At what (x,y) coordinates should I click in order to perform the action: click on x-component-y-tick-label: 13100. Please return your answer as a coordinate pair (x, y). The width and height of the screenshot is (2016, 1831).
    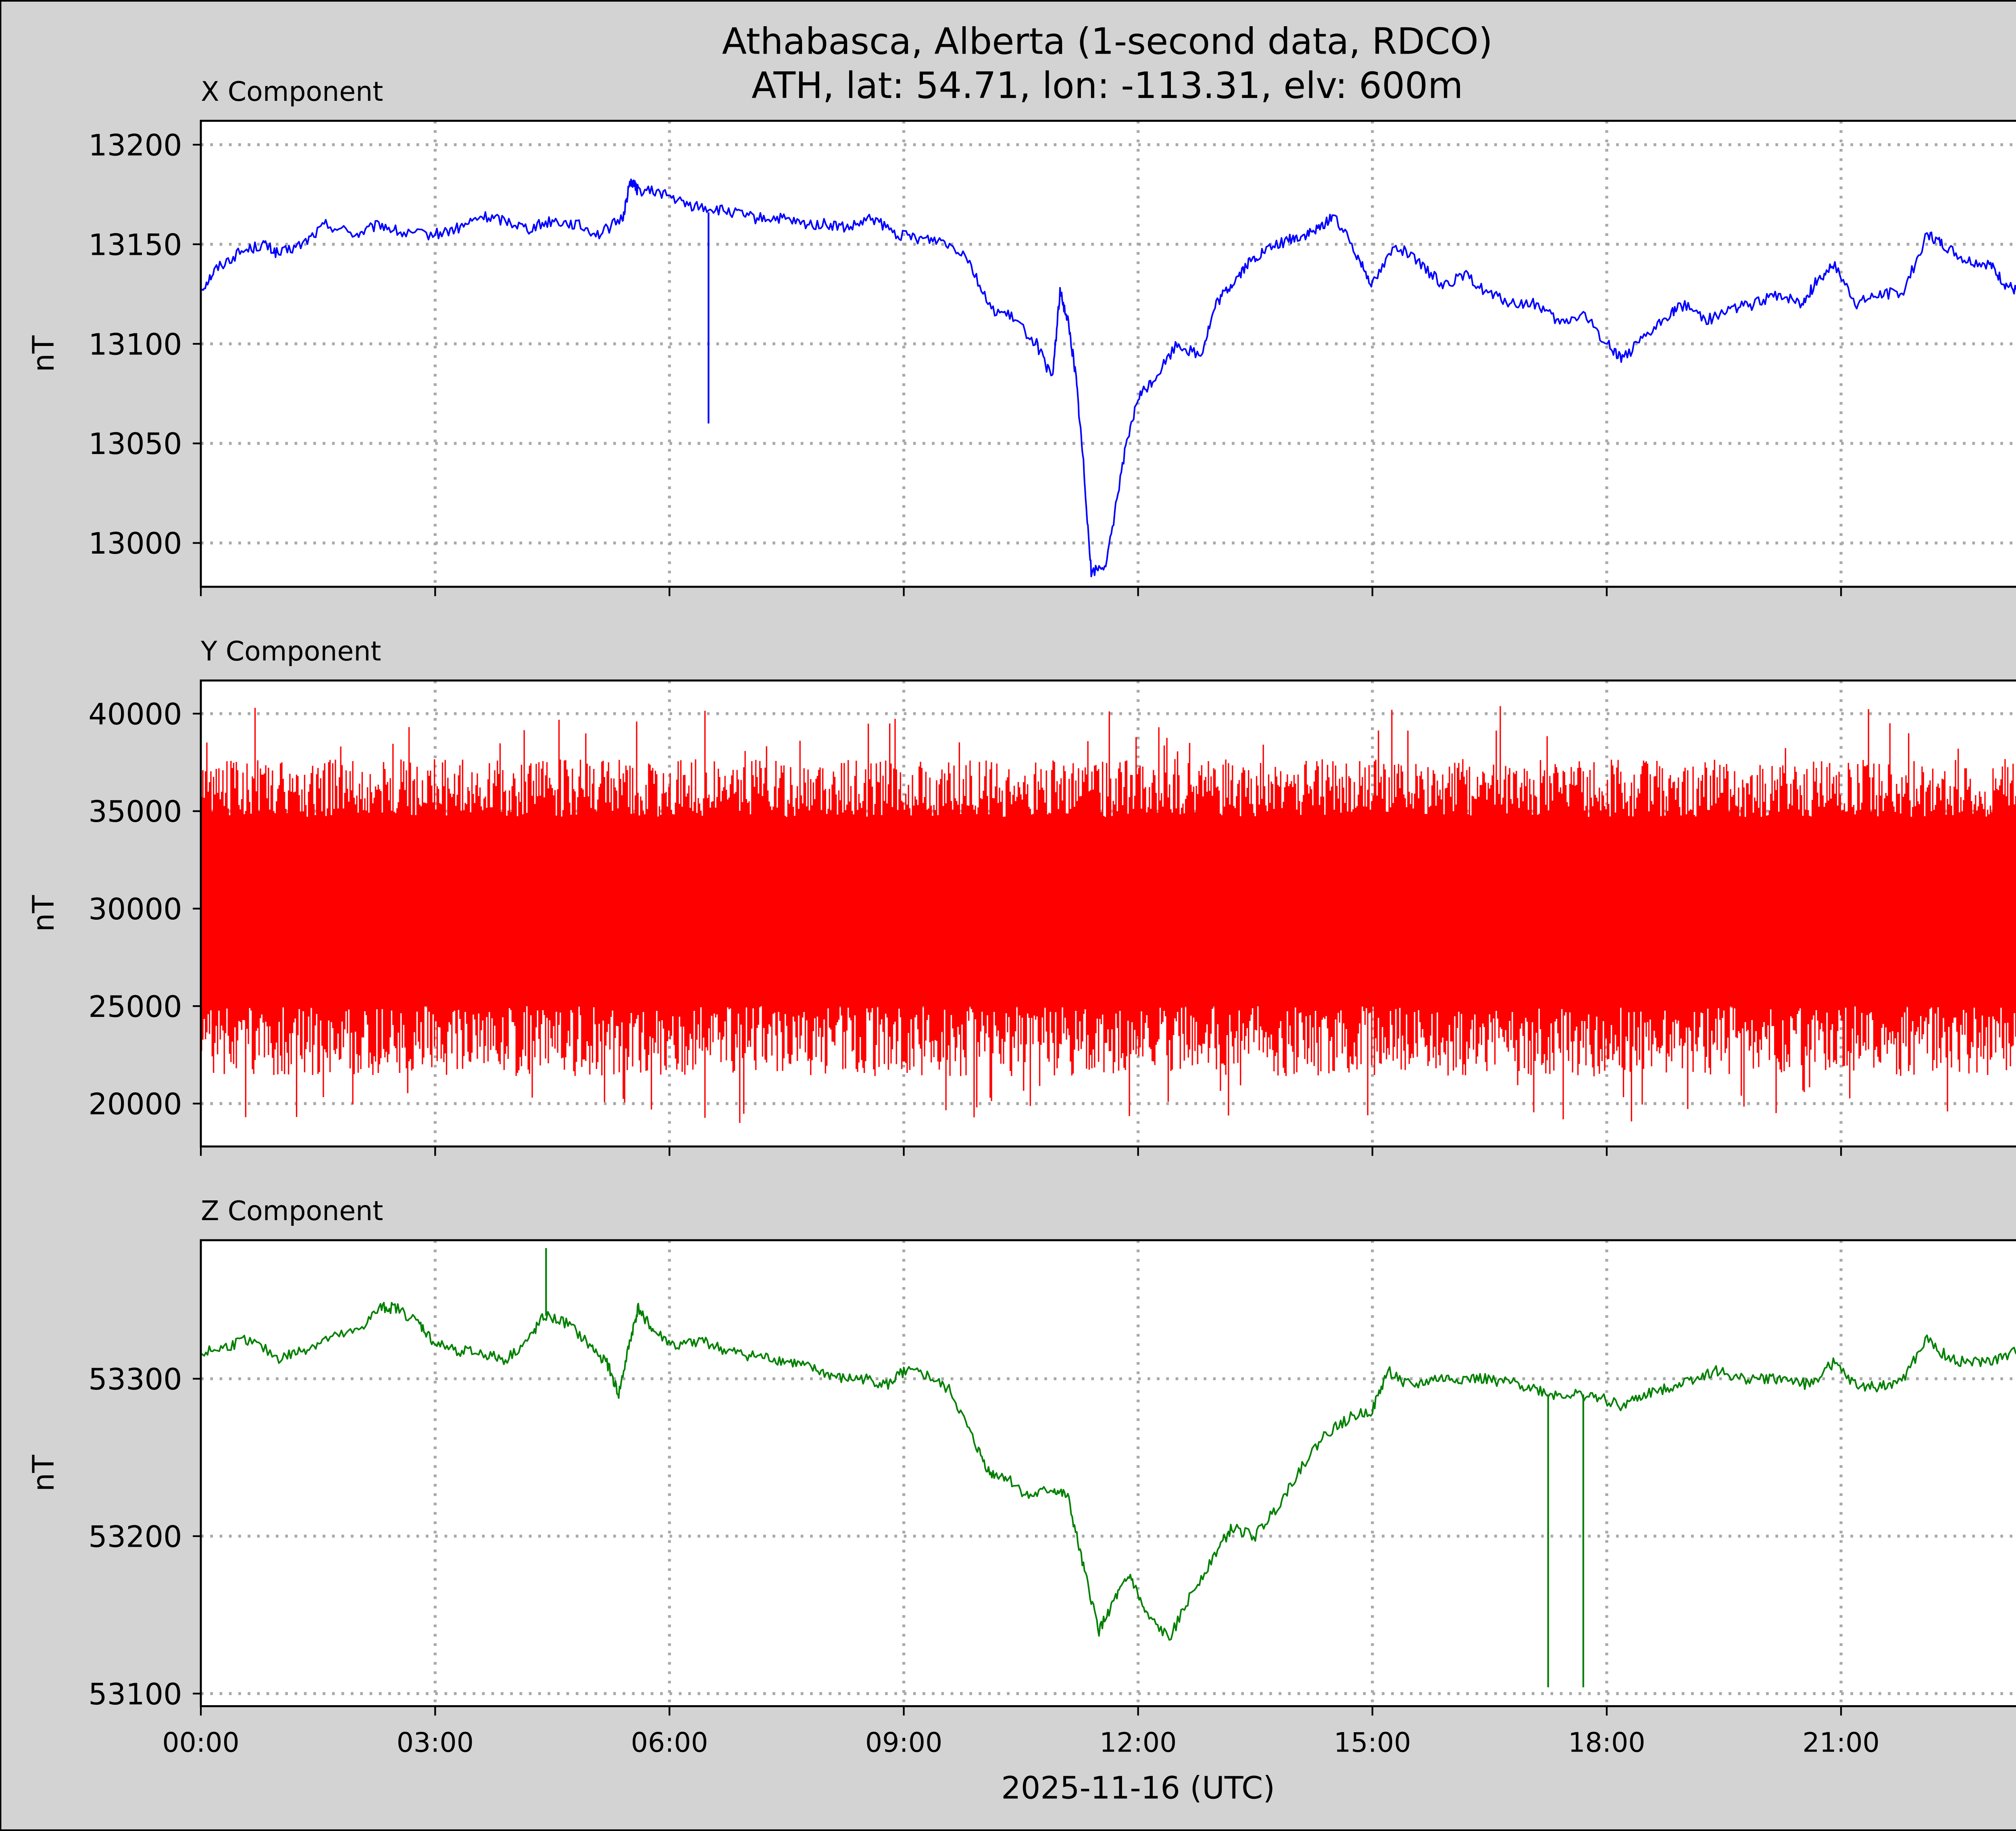
    Looking at the image, I should click on (135, 344).